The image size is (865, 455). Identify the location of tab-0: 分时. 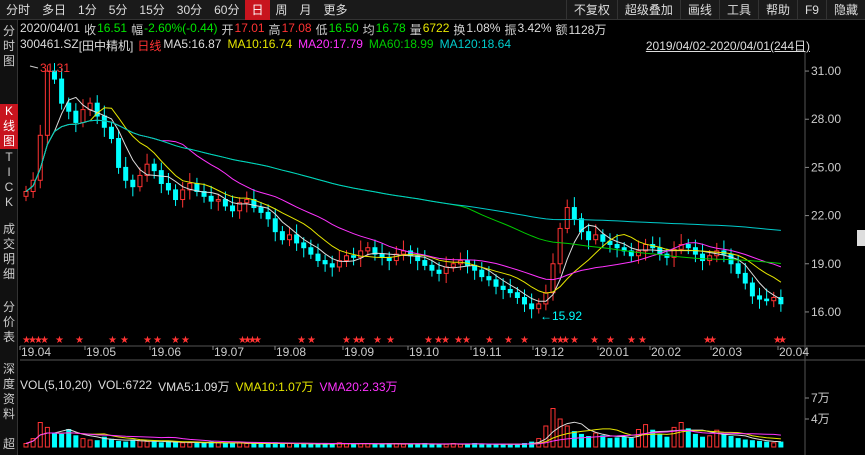
(18, 9).